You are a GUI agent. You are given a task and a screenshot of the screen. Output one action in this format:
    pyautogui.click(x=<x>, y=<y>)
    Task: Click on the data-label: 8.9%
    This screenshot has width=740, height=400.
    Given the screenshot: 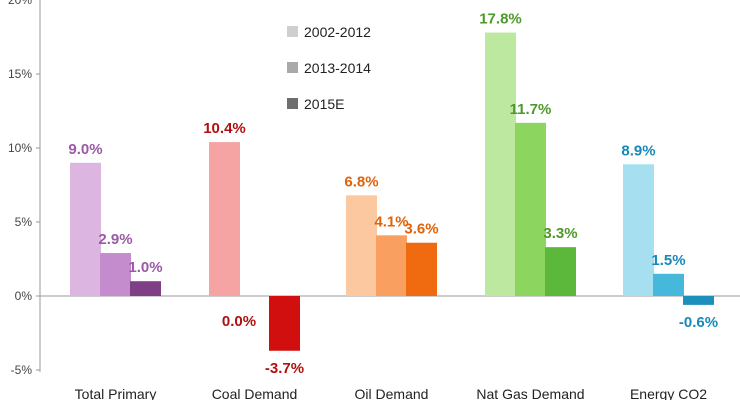 What is the action you would take?
    pyautogui.click(x=638, y=150)
    